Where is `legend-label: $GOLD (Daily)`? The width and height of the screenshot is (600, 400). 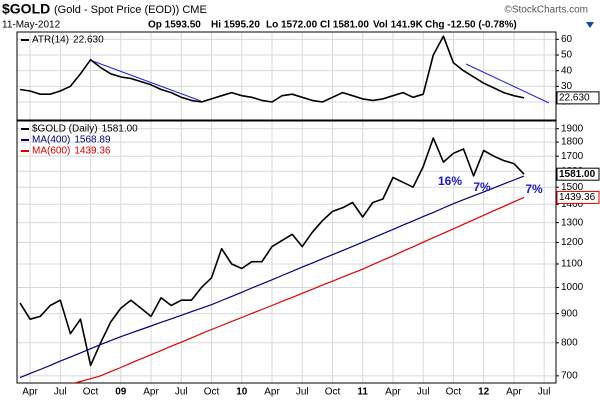
legend-label: $GOLD (Daily) is located at coordinates (65, 129).